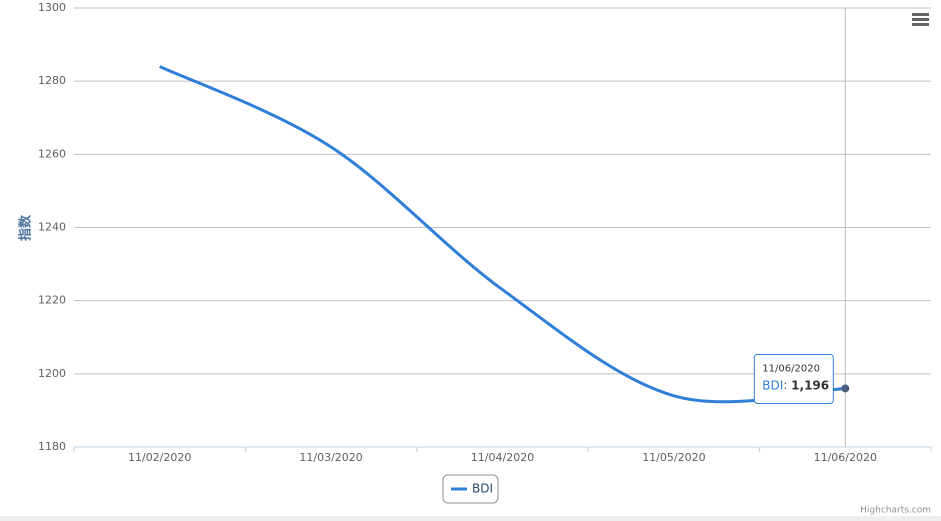 The image size is (941, 521). What do you see at coordinates (52, 7) in the screenshot?
I see `y-tick-label: 1300` at bounding box center [52, 7].